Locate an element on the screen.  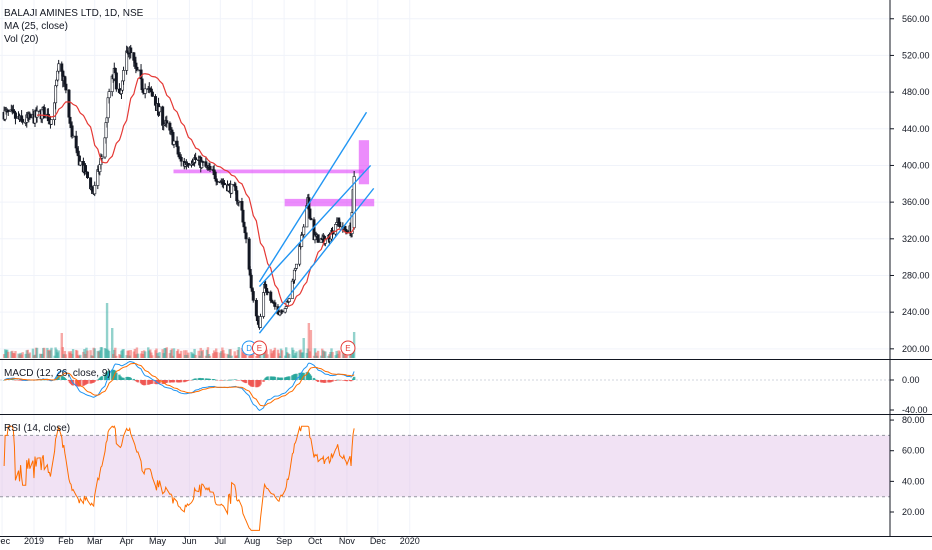
rsi-tick-label: 60.00 is located at coordinates (913, 451).